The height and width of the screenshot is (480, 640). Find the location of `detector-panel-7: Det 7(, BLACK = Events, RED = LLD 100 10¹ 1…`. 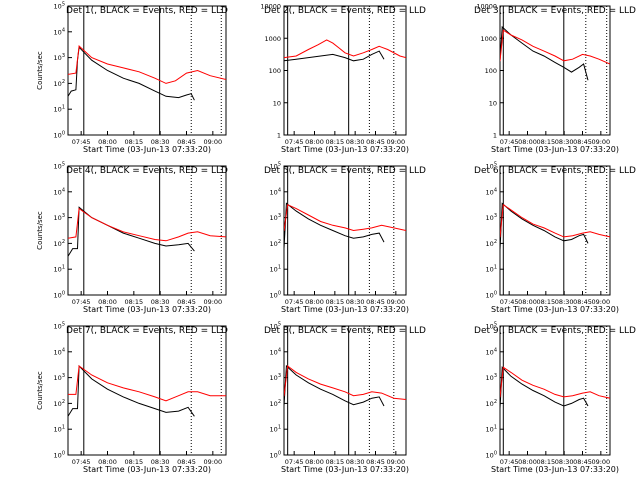

detector-panel-7: Det 7(, BLACK = Events, RED = LLD 100 10¹ 1… is located at coordinates (132, 398).